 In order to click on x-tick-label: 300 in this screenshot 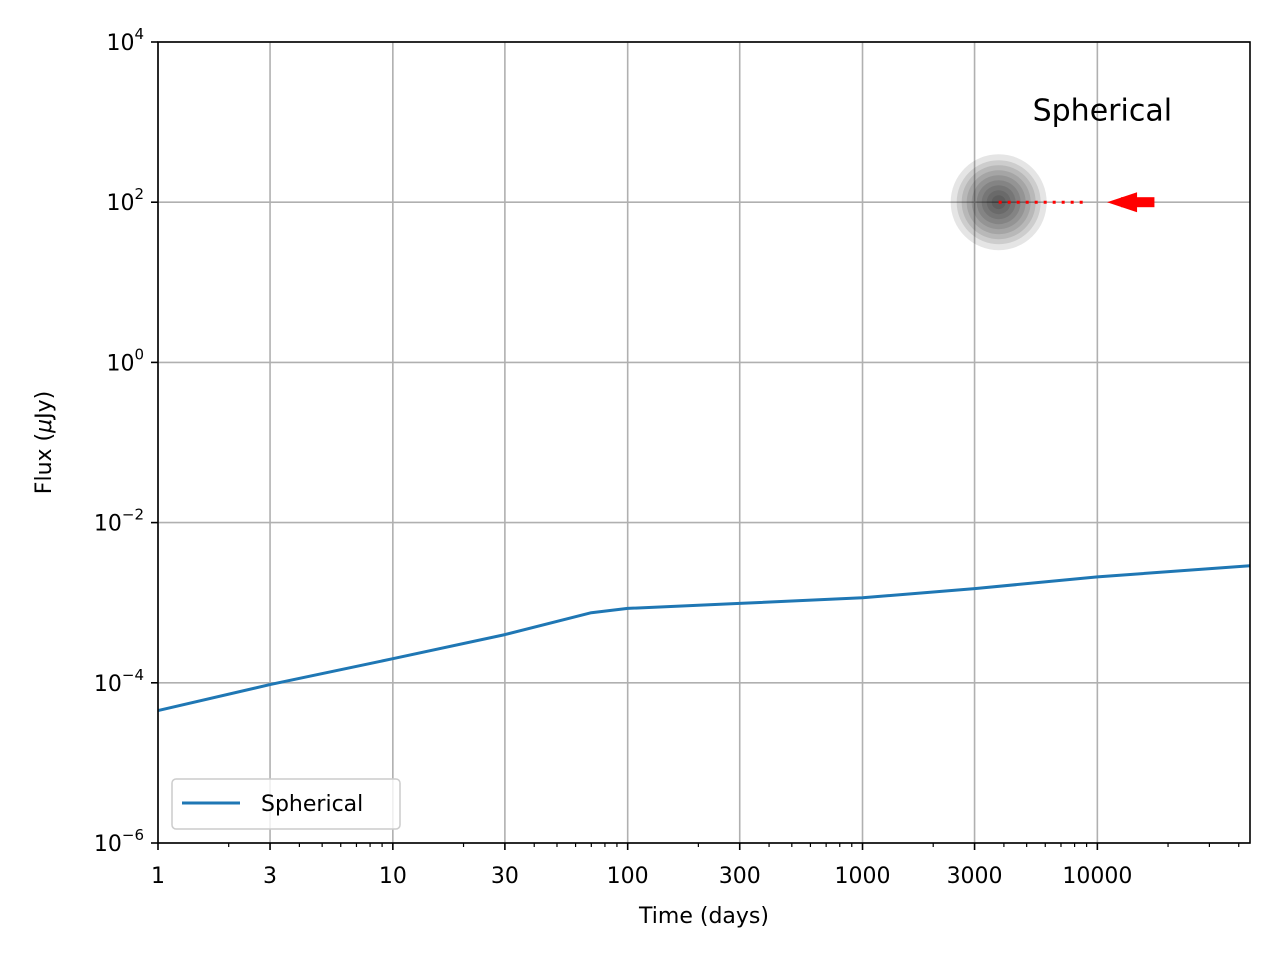, I will do `click(740, 876)`.